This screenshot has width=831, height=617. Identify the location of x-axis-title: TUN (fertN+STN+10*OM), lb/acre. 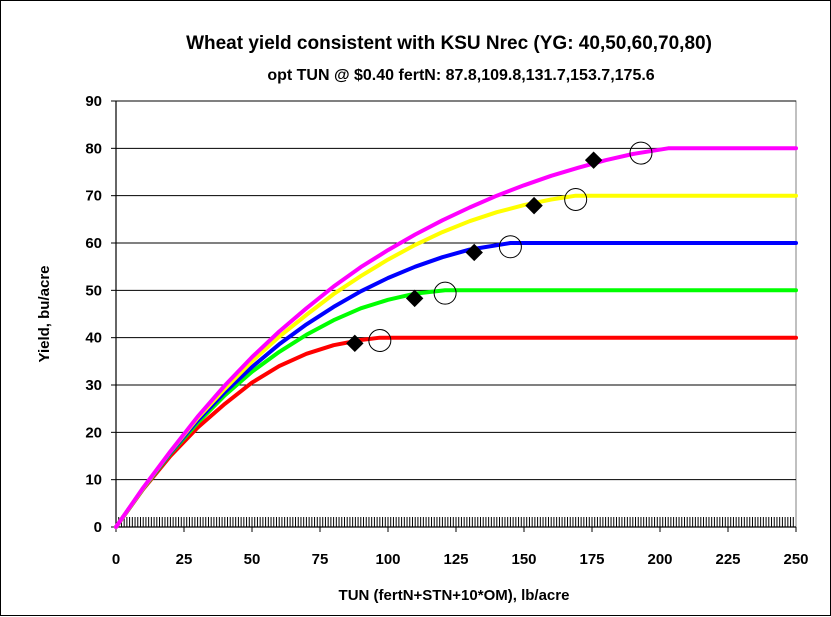
(454, 595).